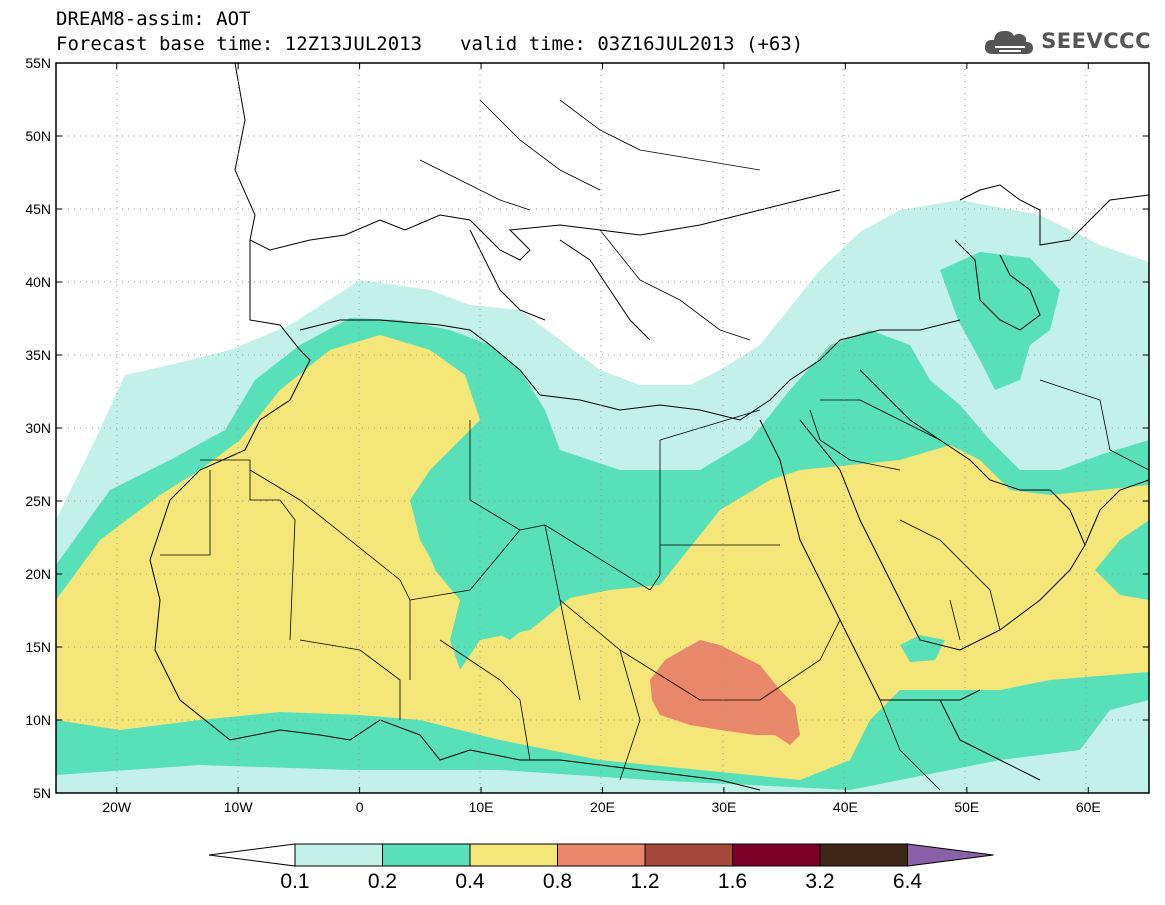 The height and width of the screenshot is (905, 1165). What do you see at coordinates (38, 355) in the screenshot?
I see `lat-label: 35N` at bounding box center [38, 355].